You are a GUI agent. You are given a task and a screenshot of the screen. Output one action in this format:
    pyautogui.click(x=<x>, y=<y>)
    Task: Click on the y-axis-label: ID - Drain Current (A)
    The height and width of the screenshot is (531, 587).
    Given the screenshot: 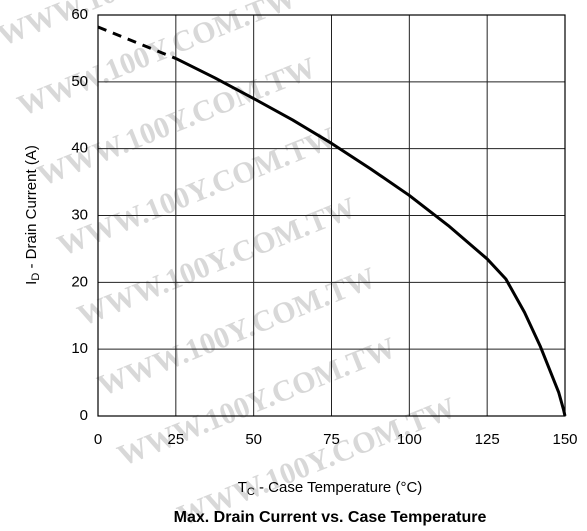 What is the action you would take?
    pyautogui.click(x=32, y=215)
    